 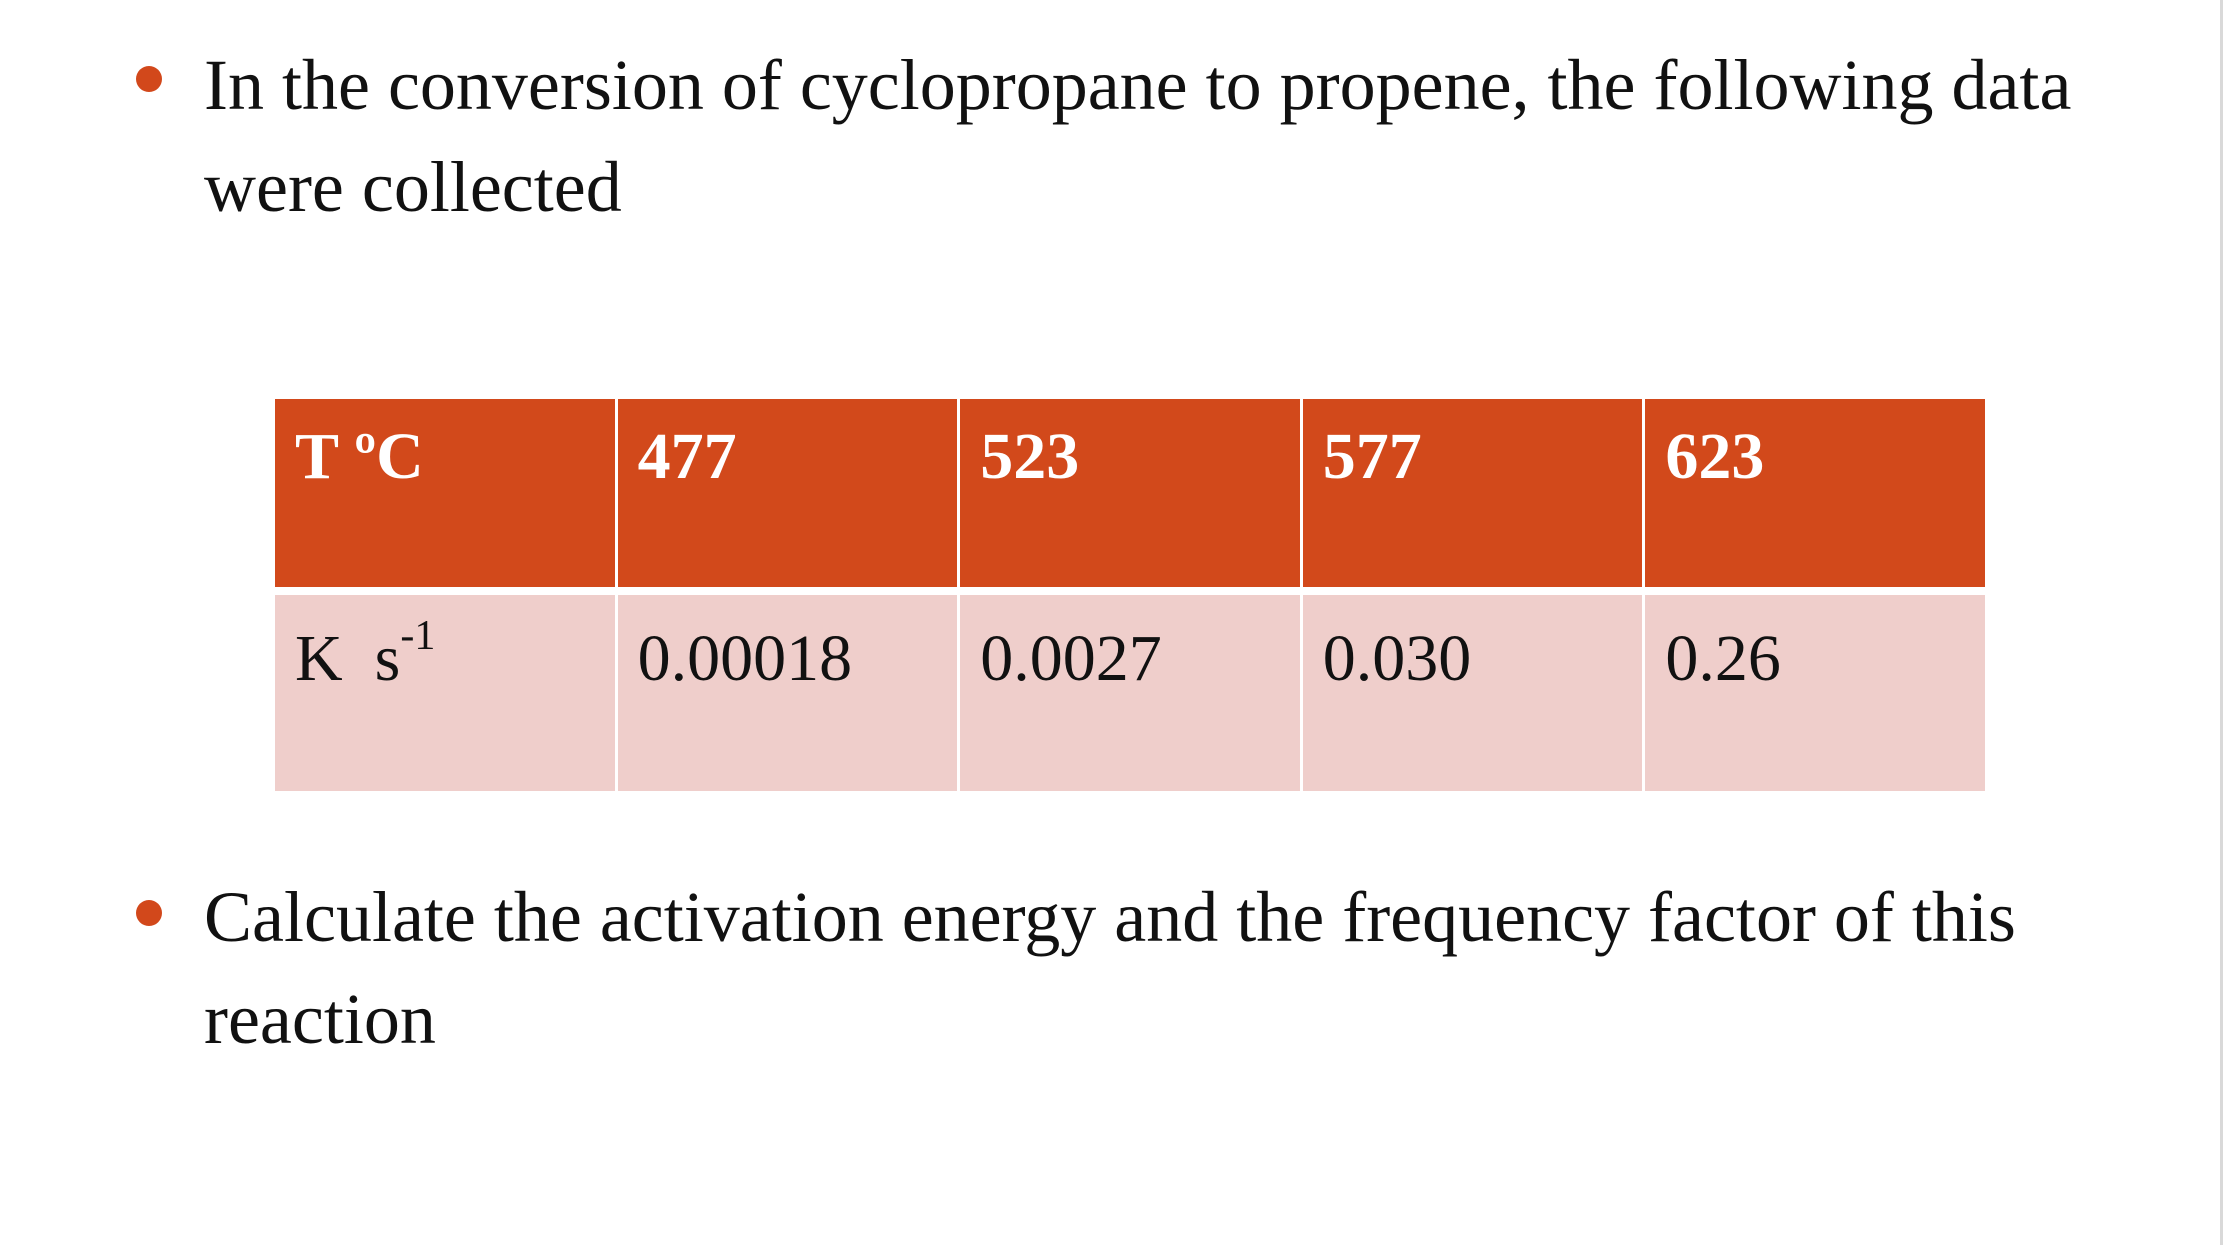 What do you see at coordinates (1472, 691) in the screenshot?
I see `rate-constant-cell: 0.030` at bounding box center [1472, 691].